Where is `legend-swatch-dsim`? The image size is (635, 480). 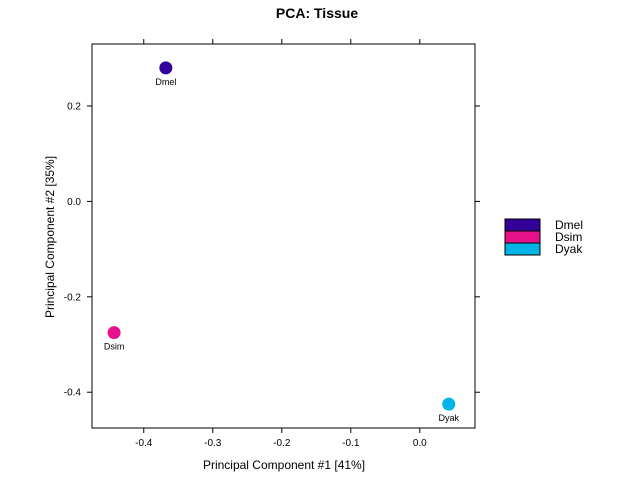 legend-swatch-dsim is located at coordinates (522, 237).